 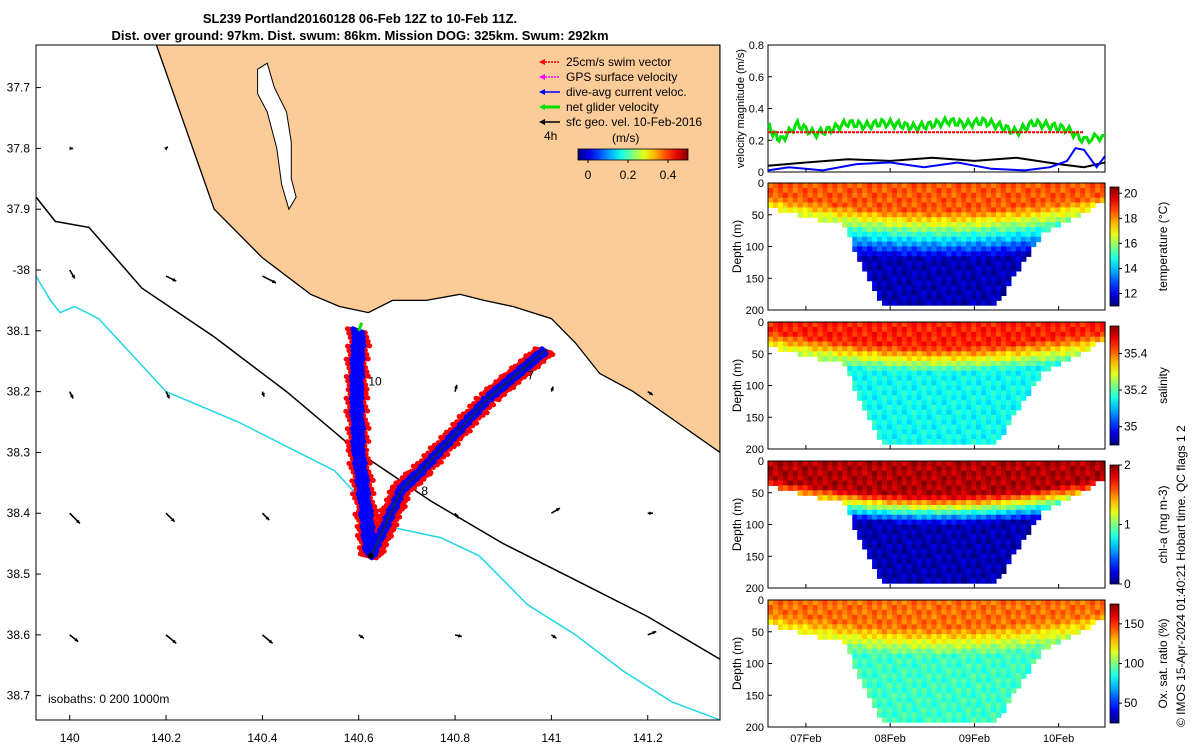 What do you see at coordinates (737, 385) in the screenshot?
I see `salinity-y-axis-label: Depth (m)` at bounding box center [737, 385].